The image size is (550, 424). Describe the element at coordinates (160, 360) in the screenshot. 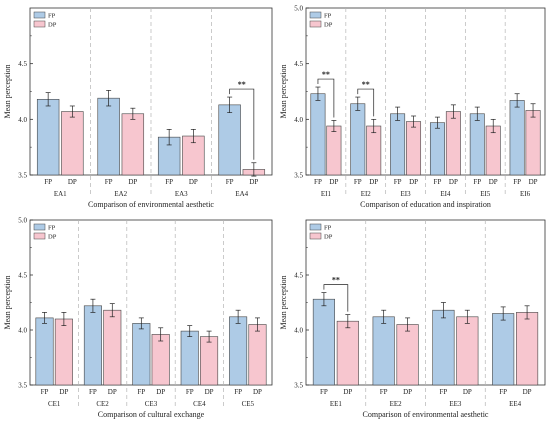

I see `bar-dp-ce3` at that location.